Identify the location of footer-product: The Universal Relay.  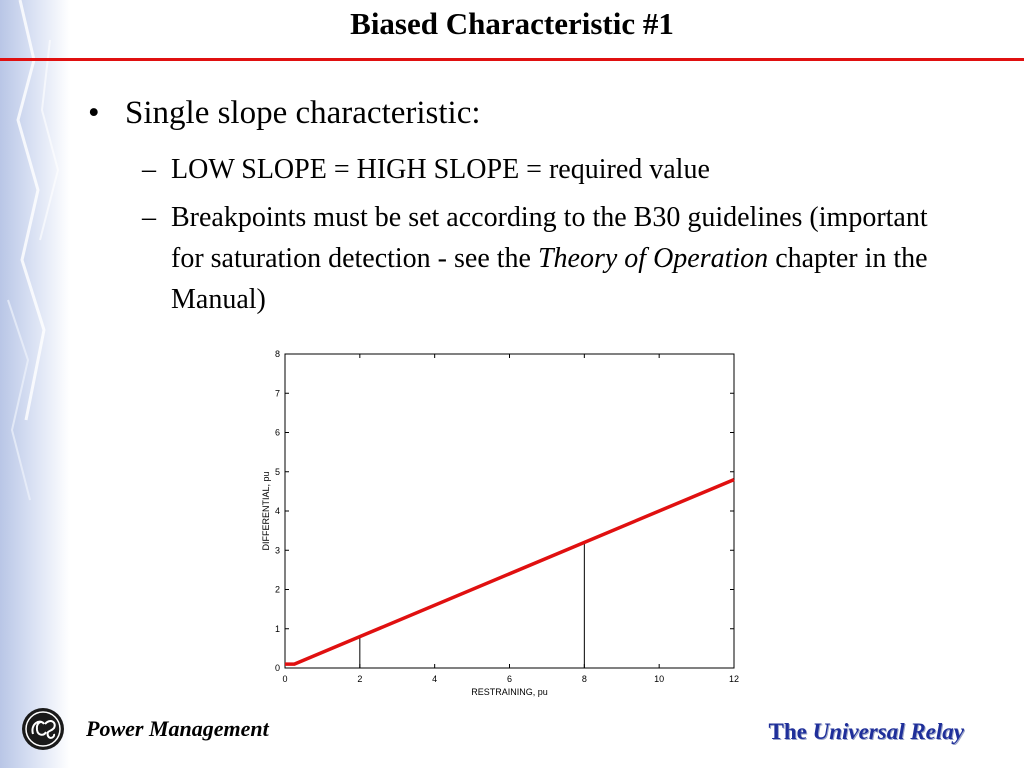
(867, 732).